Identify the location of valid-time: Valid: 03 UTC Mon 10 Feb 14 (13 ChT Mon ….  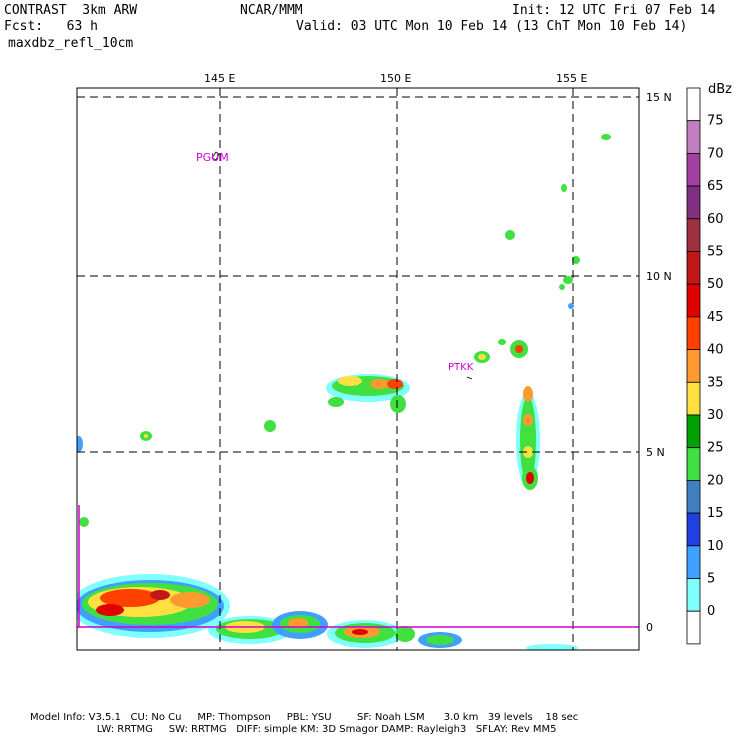
(492, 26).